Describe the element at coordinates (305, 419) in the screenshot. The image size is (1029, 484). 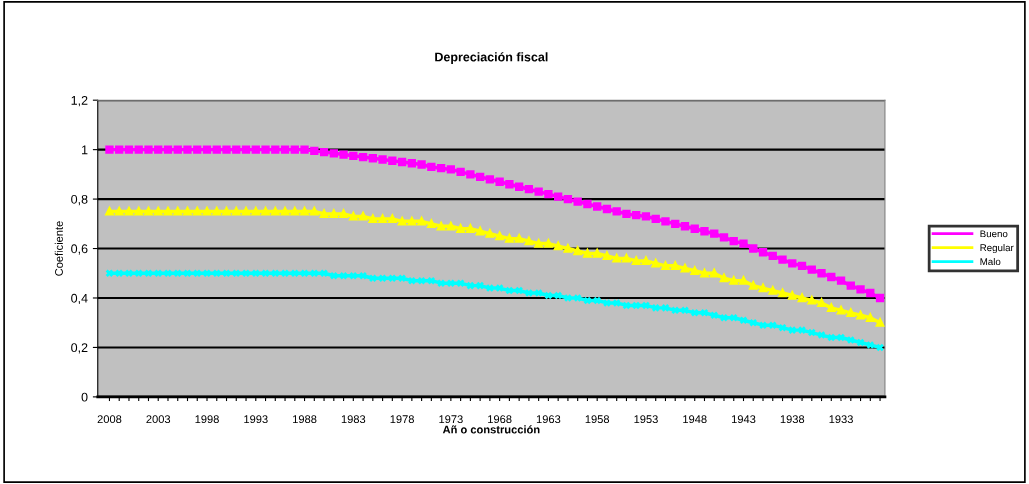
I see `x-tick-label: 1988` at that location.